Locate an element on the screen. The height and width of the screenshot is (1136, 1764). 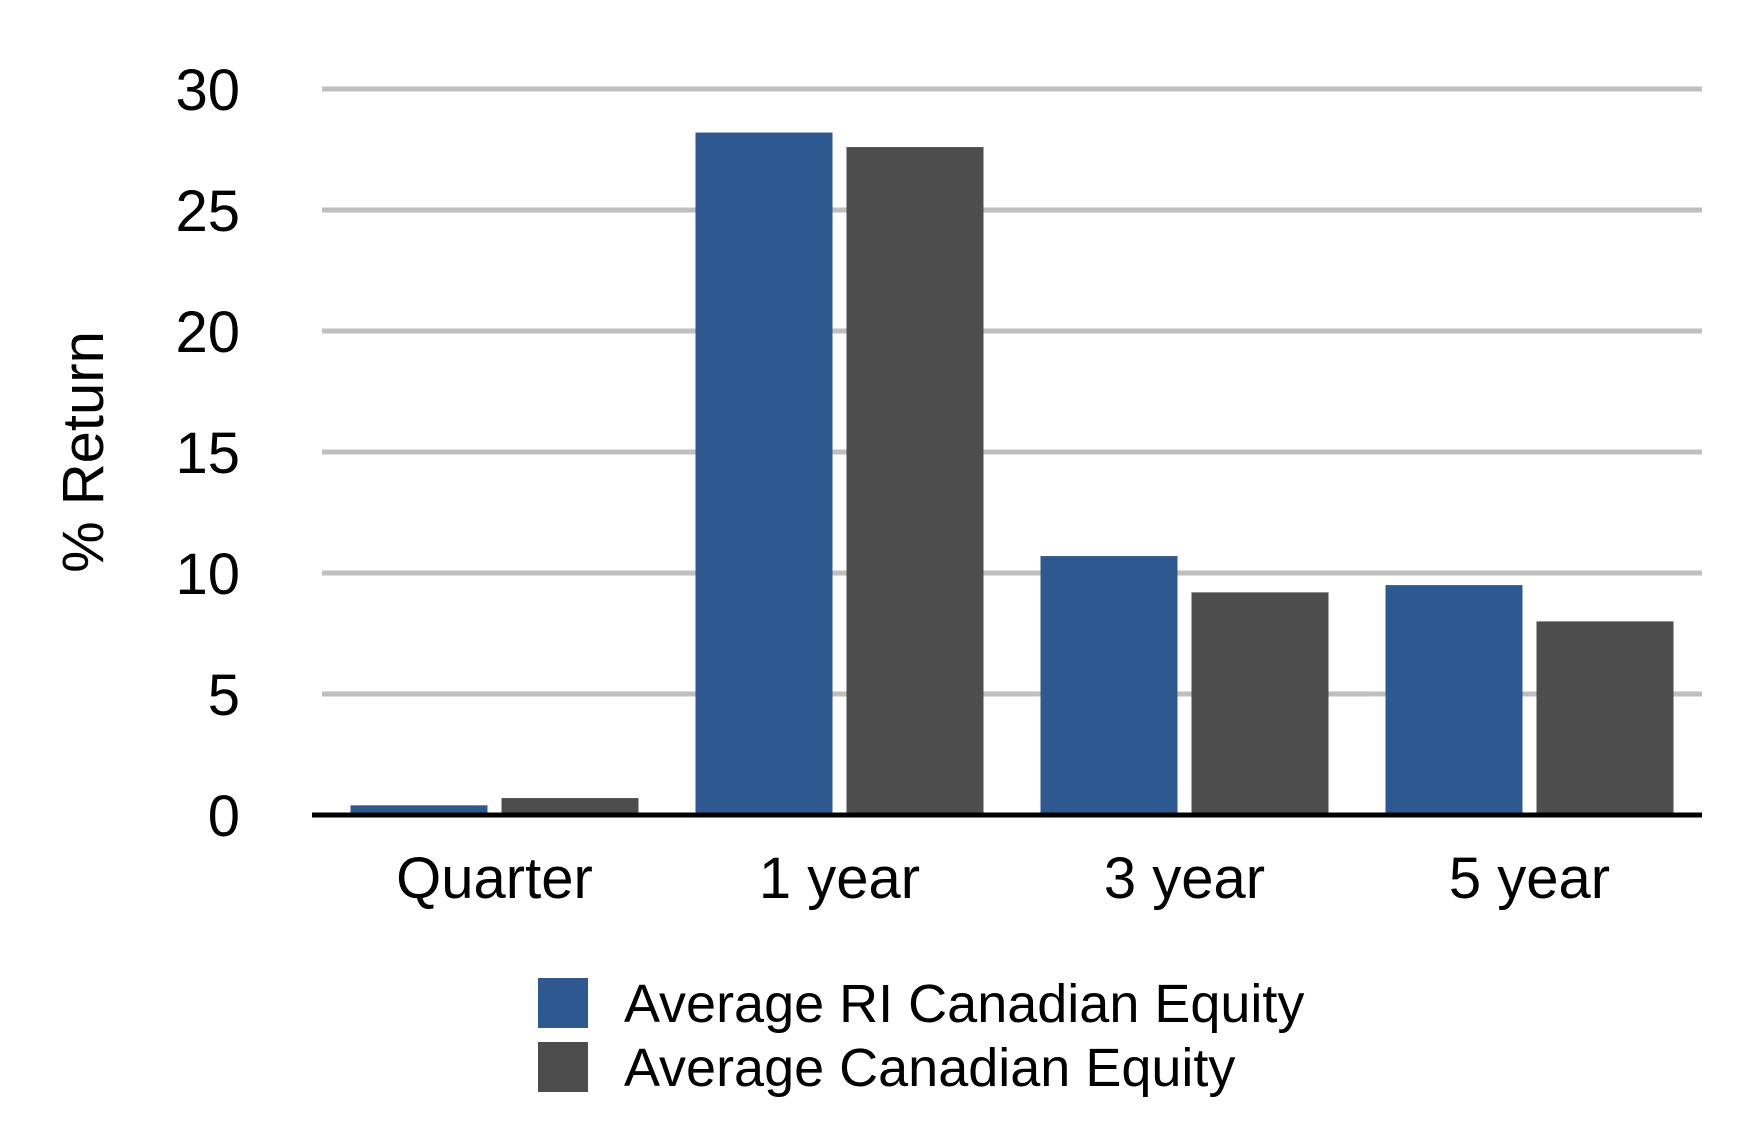
y-tick-label: 5 is located at coordinates (224, 695).